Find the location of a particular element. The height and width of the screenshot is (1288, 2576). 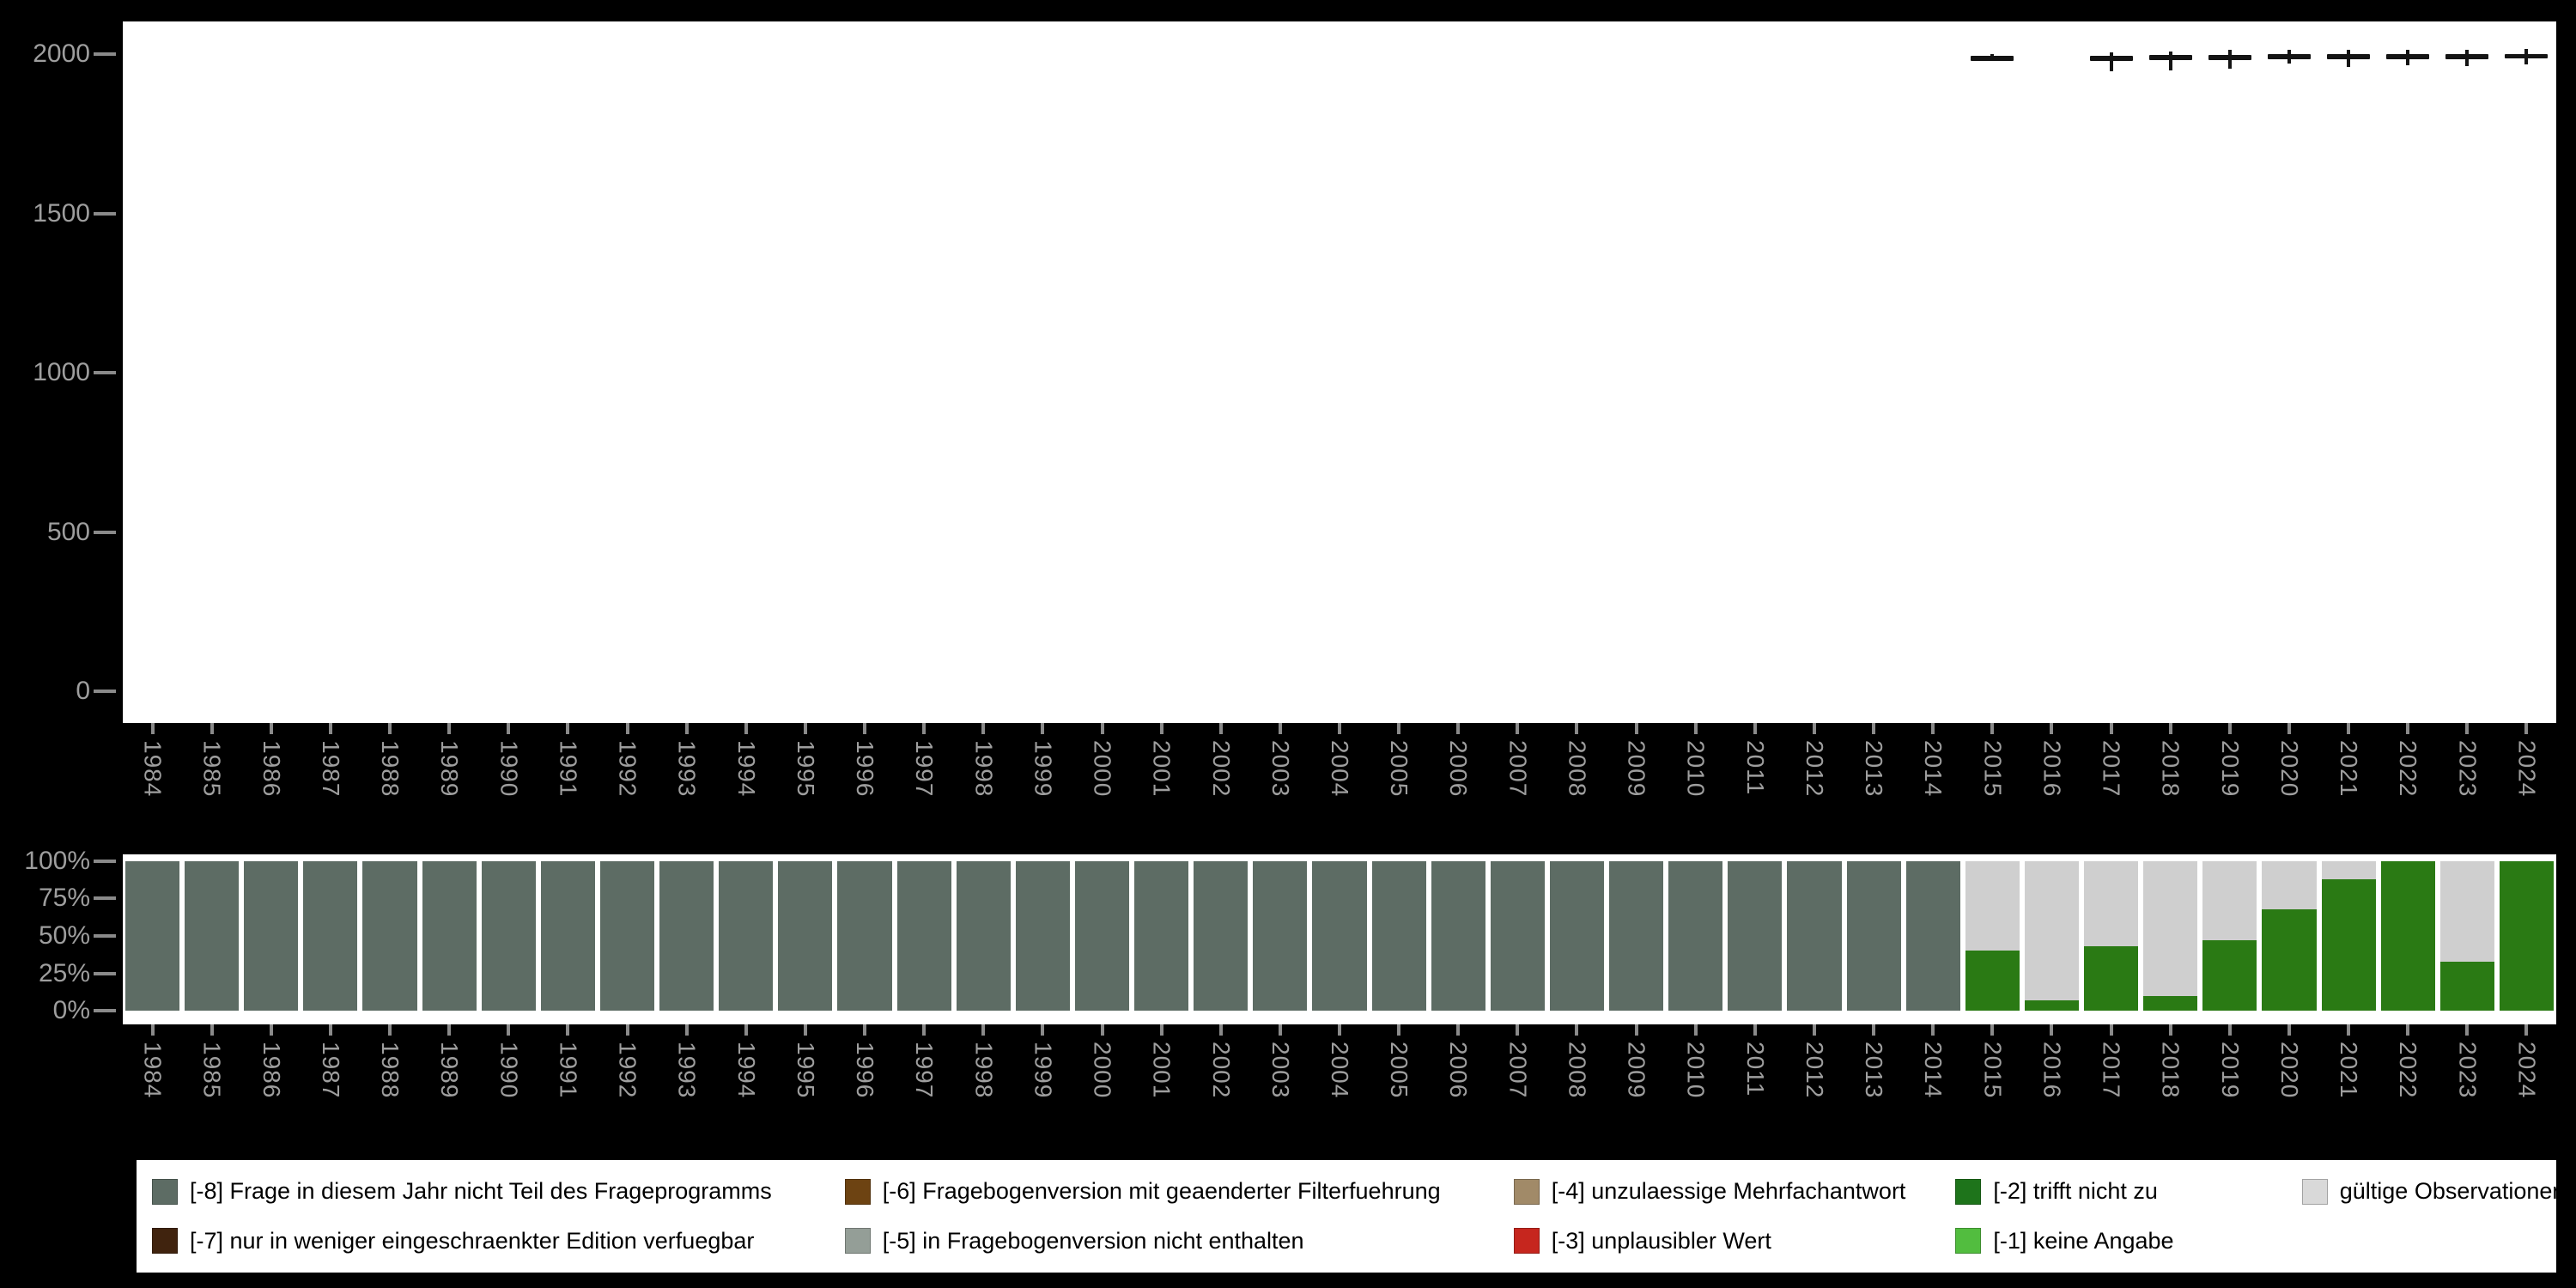

legend-label: [-1] keine Angabe is located at coordinates (2083, 1240).